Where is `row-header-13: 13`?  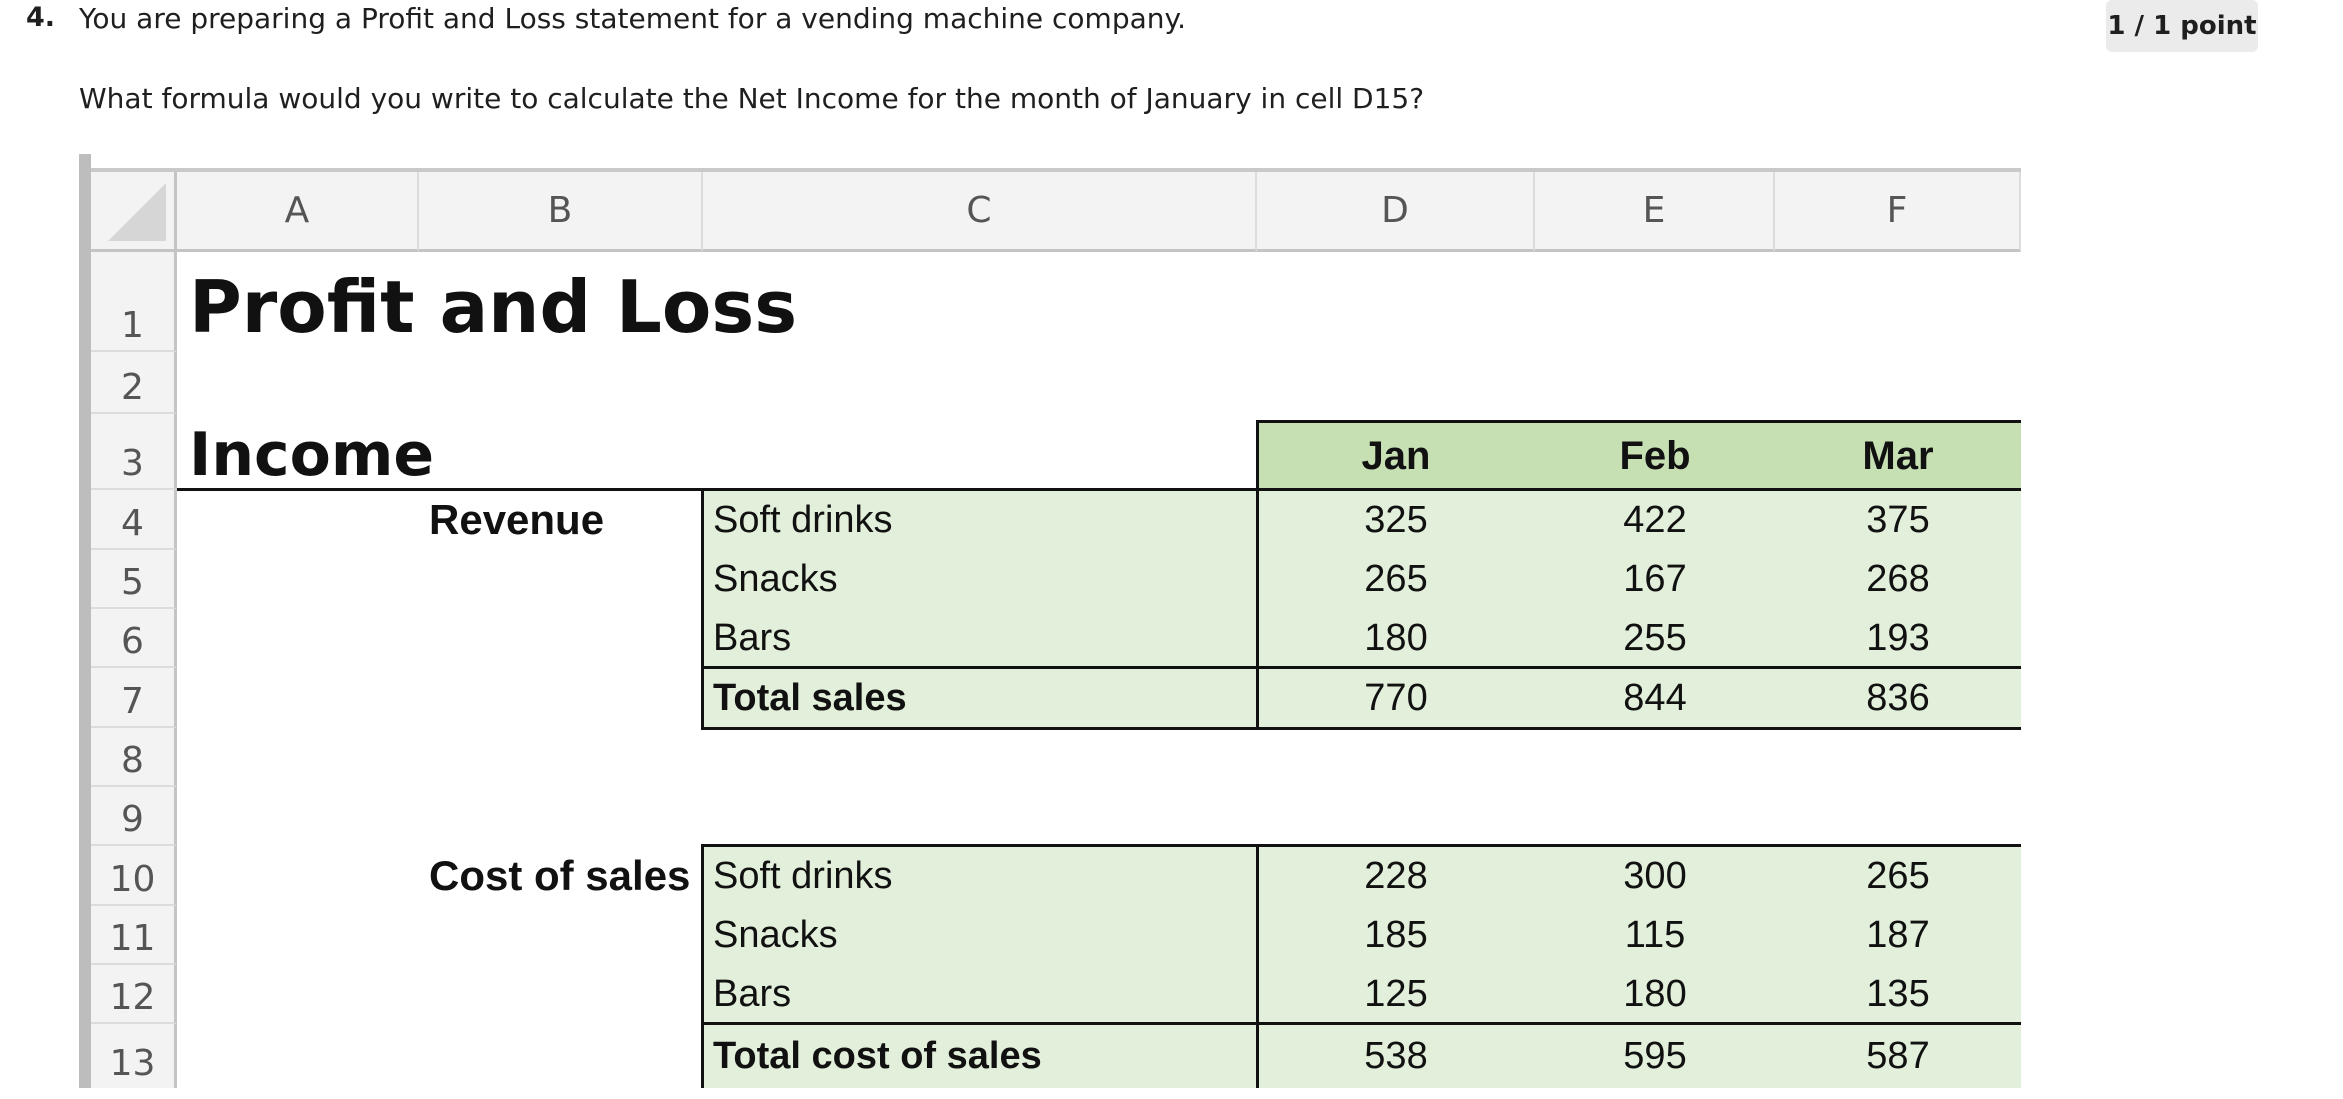 row-header-13: 13 is located at coordinates (134, 1056).